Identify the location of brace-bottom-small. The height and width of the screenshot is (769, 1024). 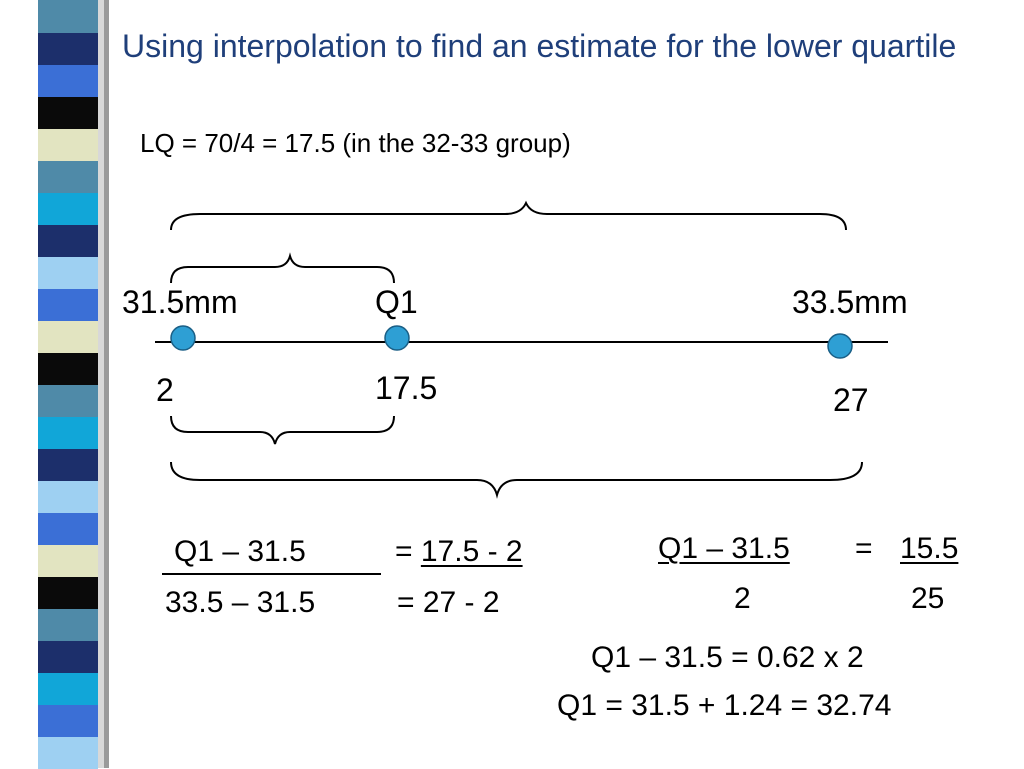
(282, 430).